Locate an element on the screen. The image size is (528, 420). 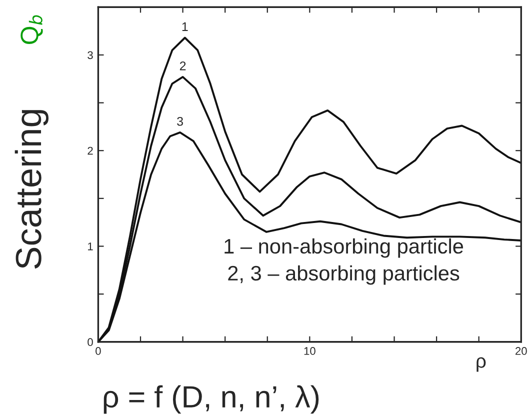
x-axis-title: ρ = f (D, n, n’, λ) is located at coordinates (211, 399).